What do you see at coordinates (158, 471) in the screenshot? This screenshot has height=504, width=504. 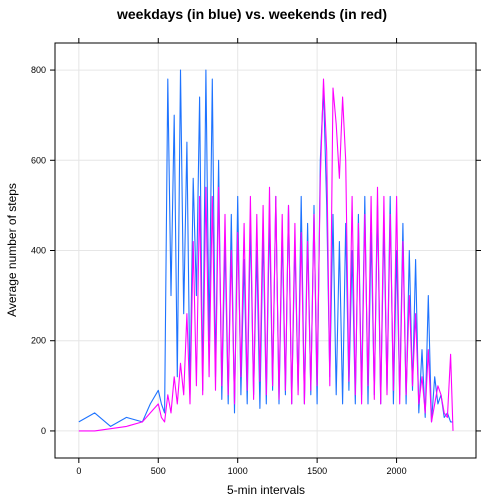 I see `x-tick-label: 500` at bounding box center [158, 471].